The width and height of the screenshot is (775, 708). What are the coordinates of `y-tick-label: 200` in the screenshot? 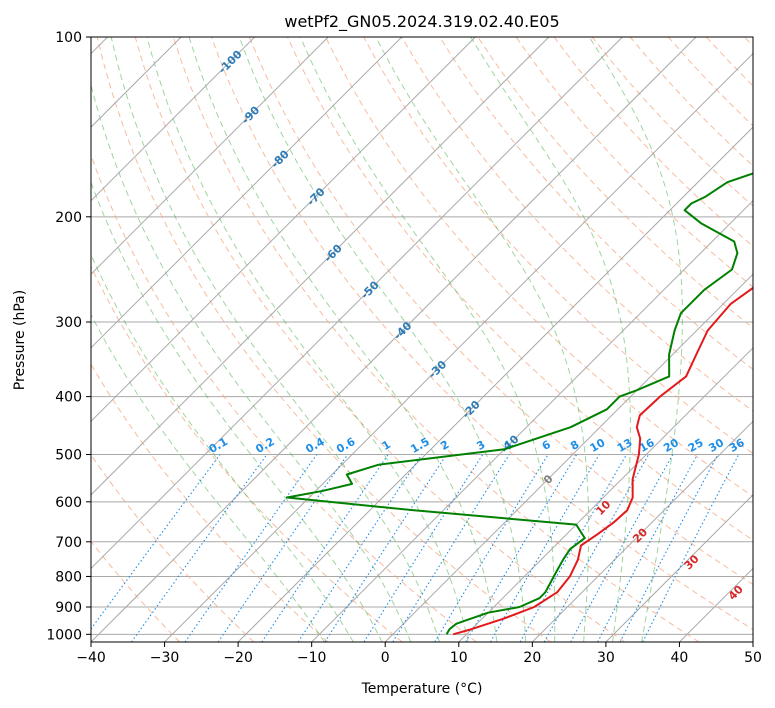 It's located at (68, 218).